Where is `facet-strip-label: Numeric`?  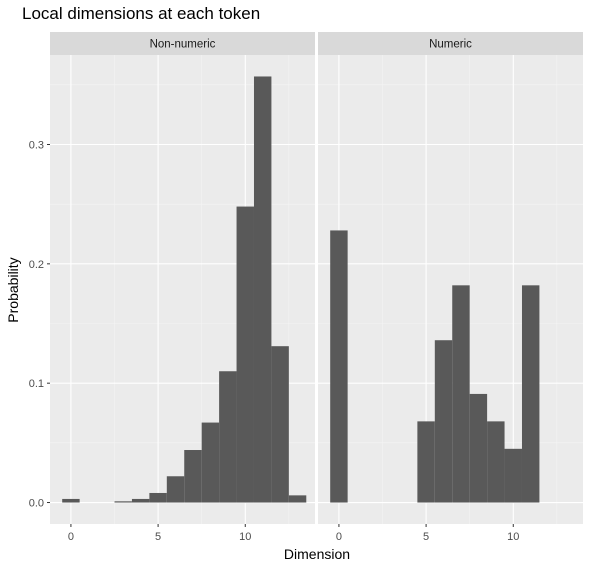 facet-strip-label: Numeric is located at coordinates (450, 45).